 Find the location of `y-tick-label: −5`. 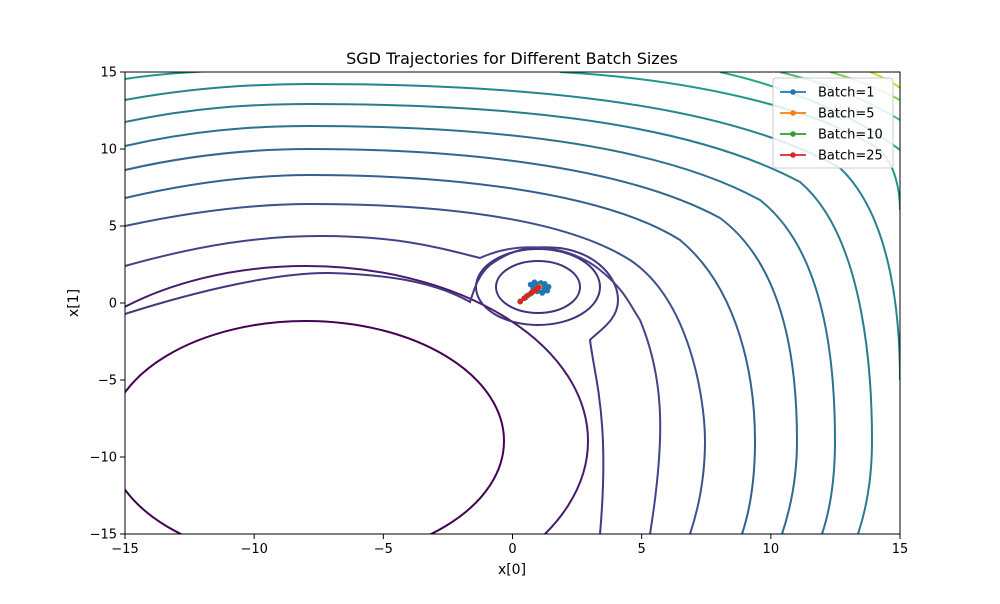

y-tick-label: −5 is located at coordinates (107, 381).